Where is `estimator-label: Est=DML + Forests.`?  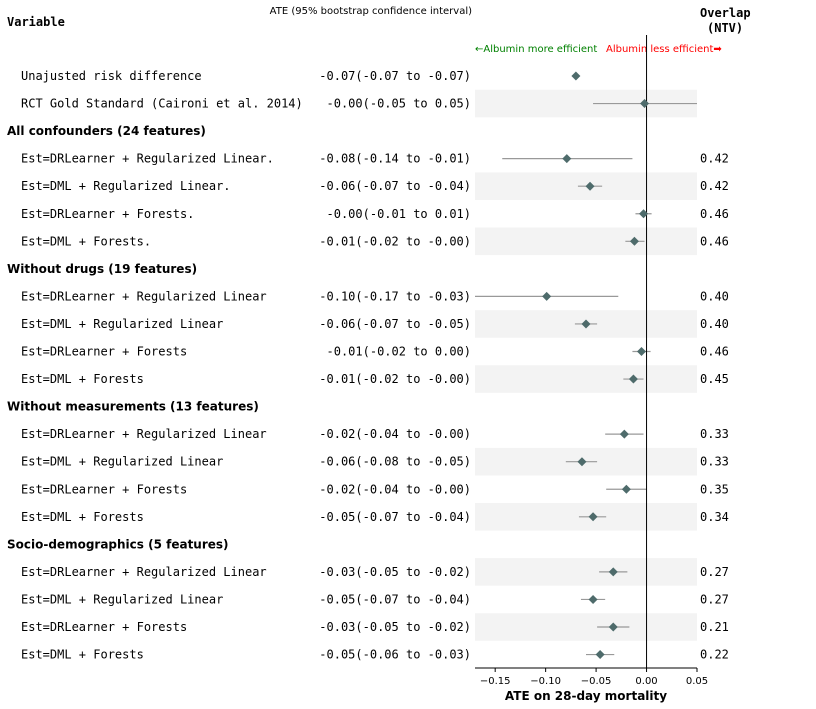
estimator-label: Est=DML + Forests. is located at coordinates (86, 241).